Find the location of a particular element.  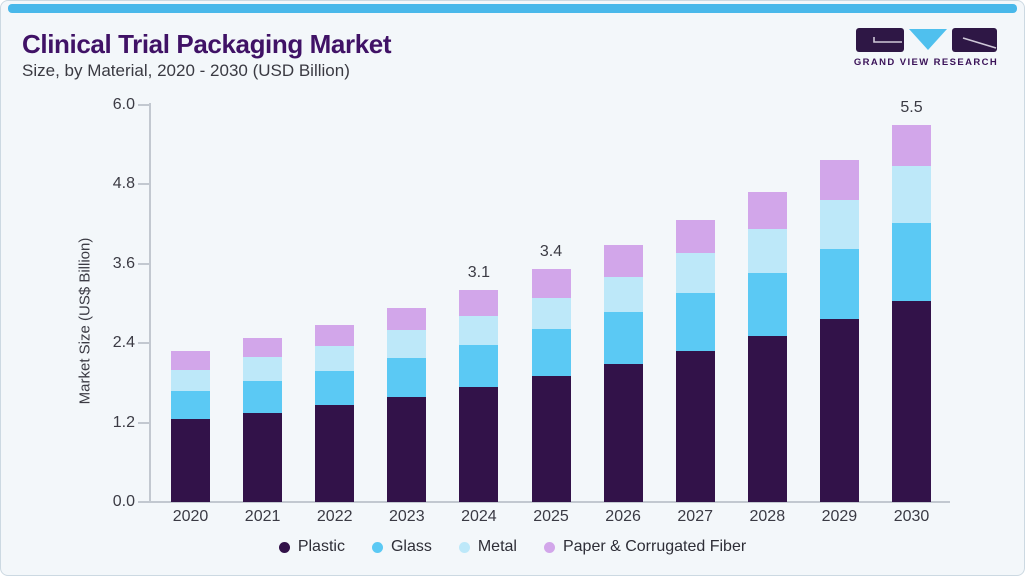

page-title: Clinical Trial Packaging Market is located at coordinates (207, 44).